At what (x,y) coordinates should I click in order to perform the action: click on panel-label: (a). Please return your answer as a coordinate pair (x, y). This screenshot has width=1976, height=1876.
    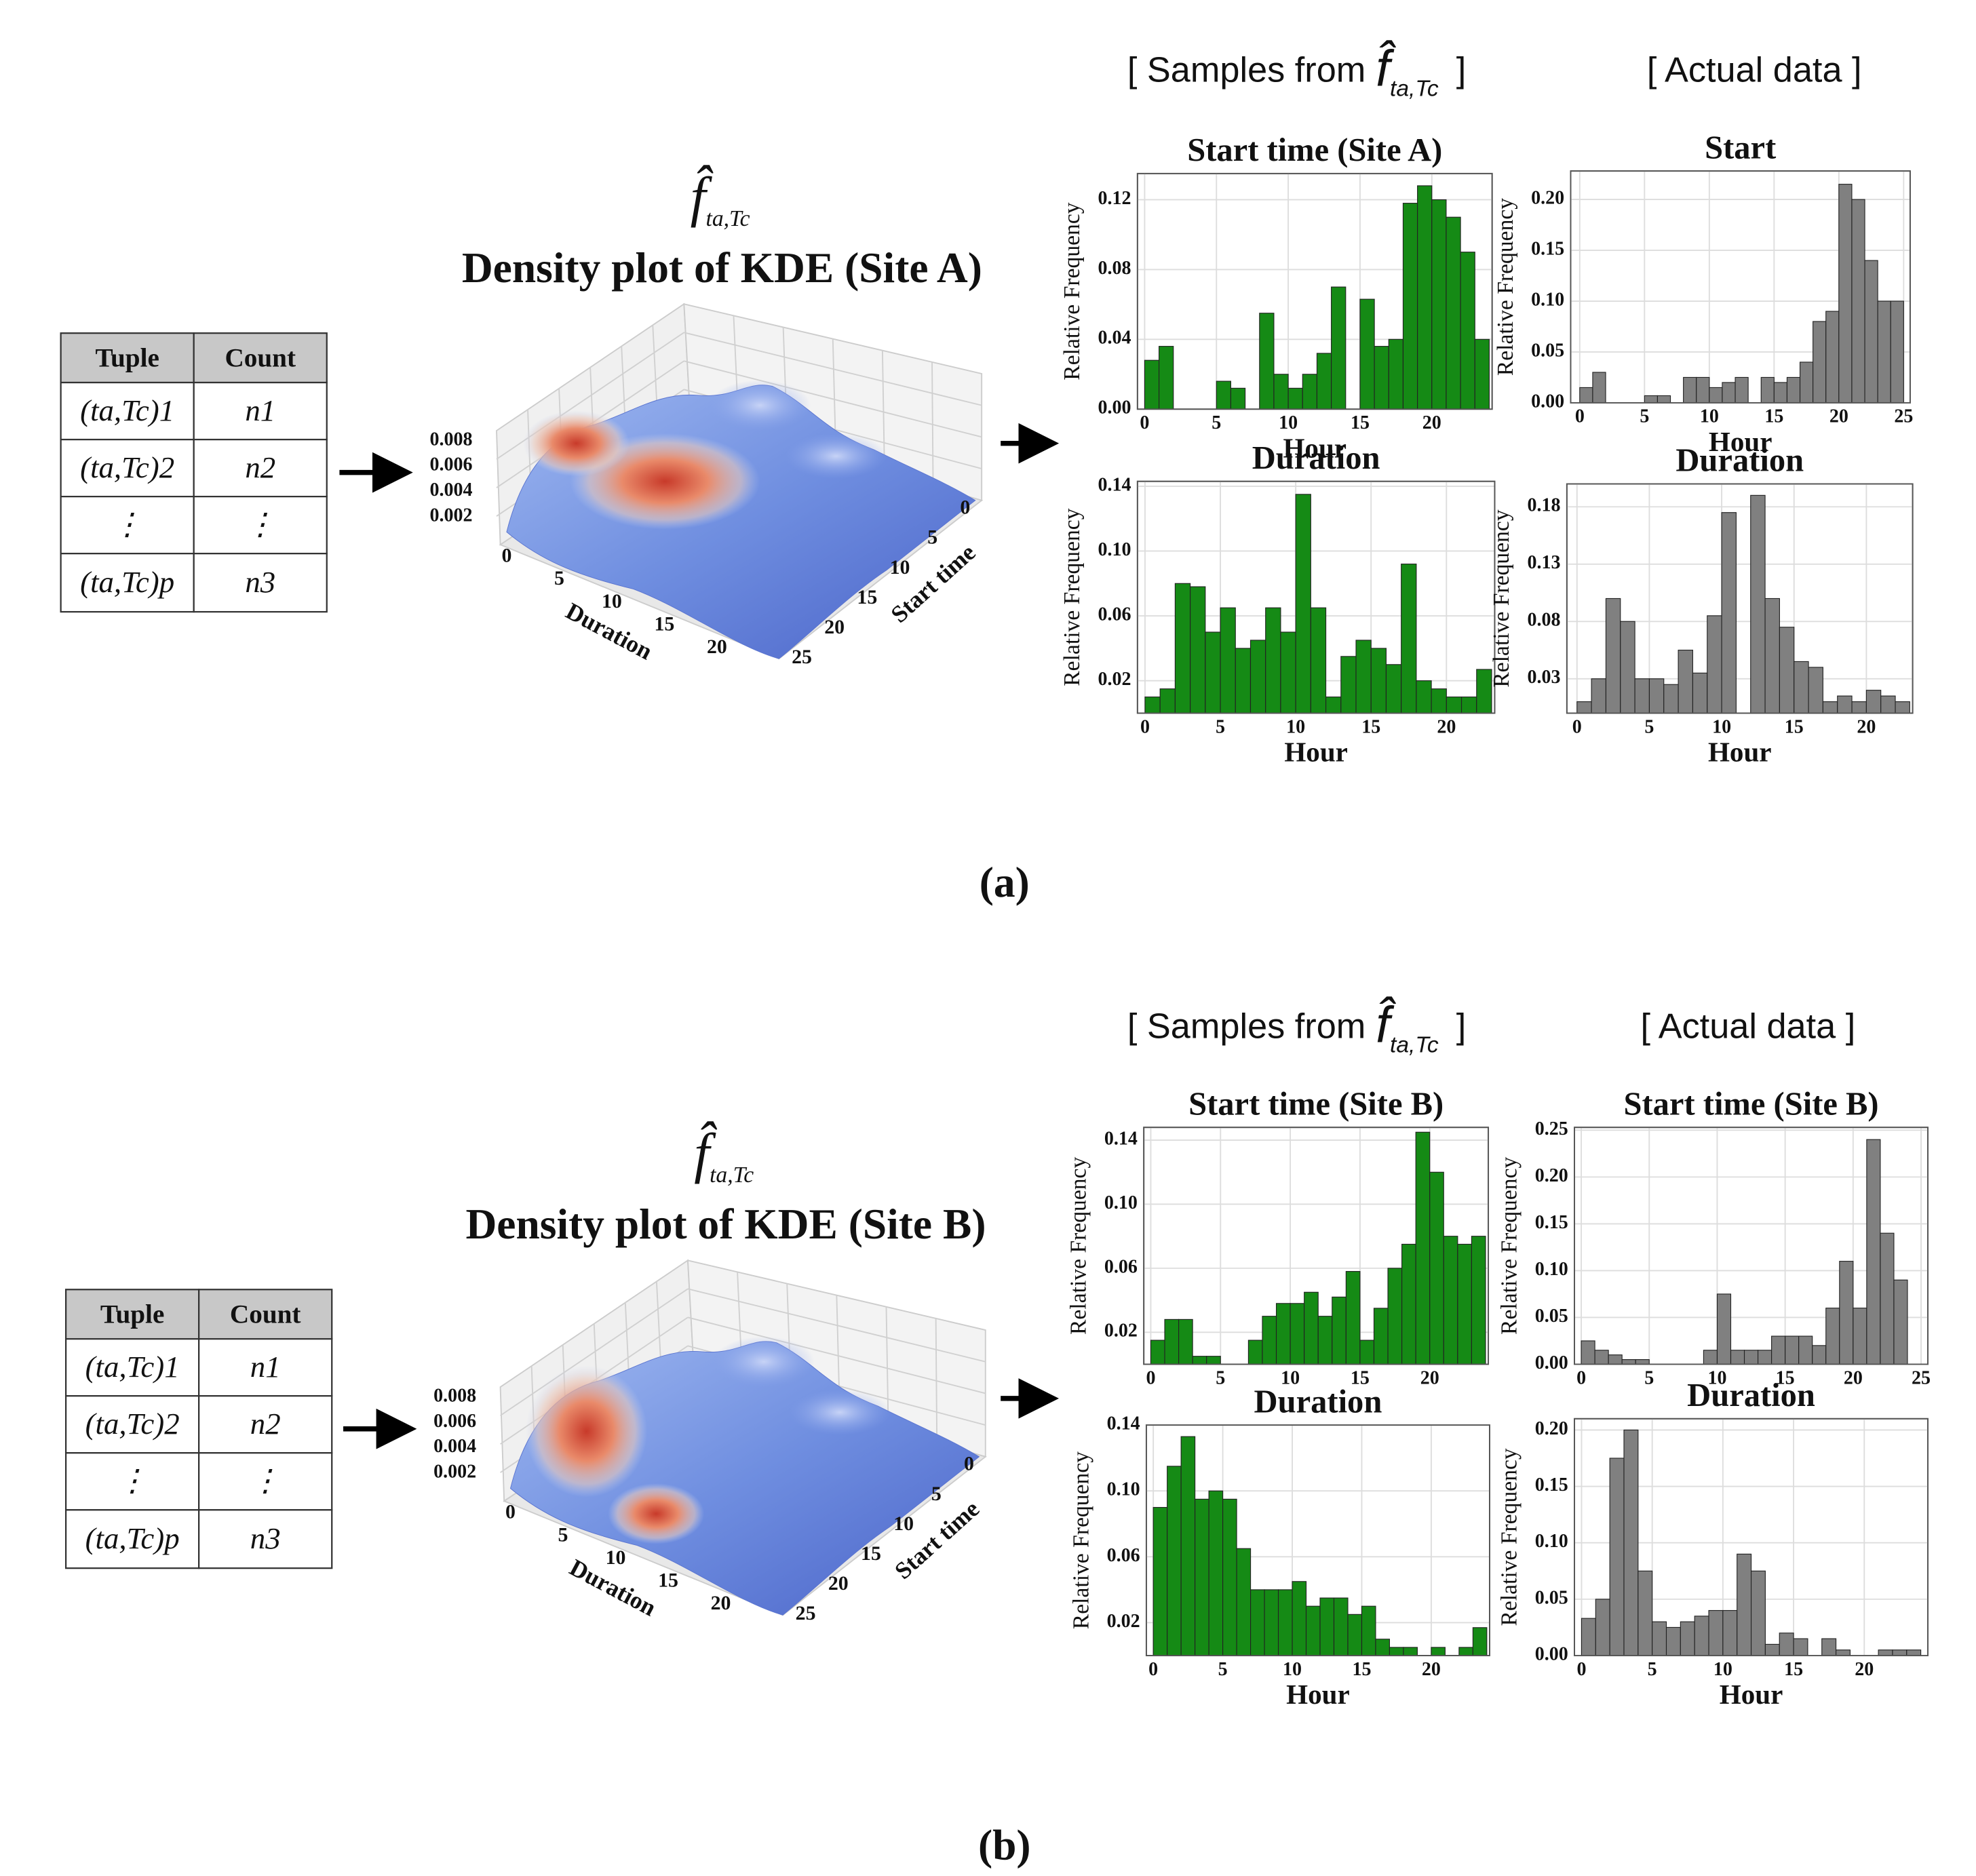
    Looking at the image, I should click on (1005, 882).